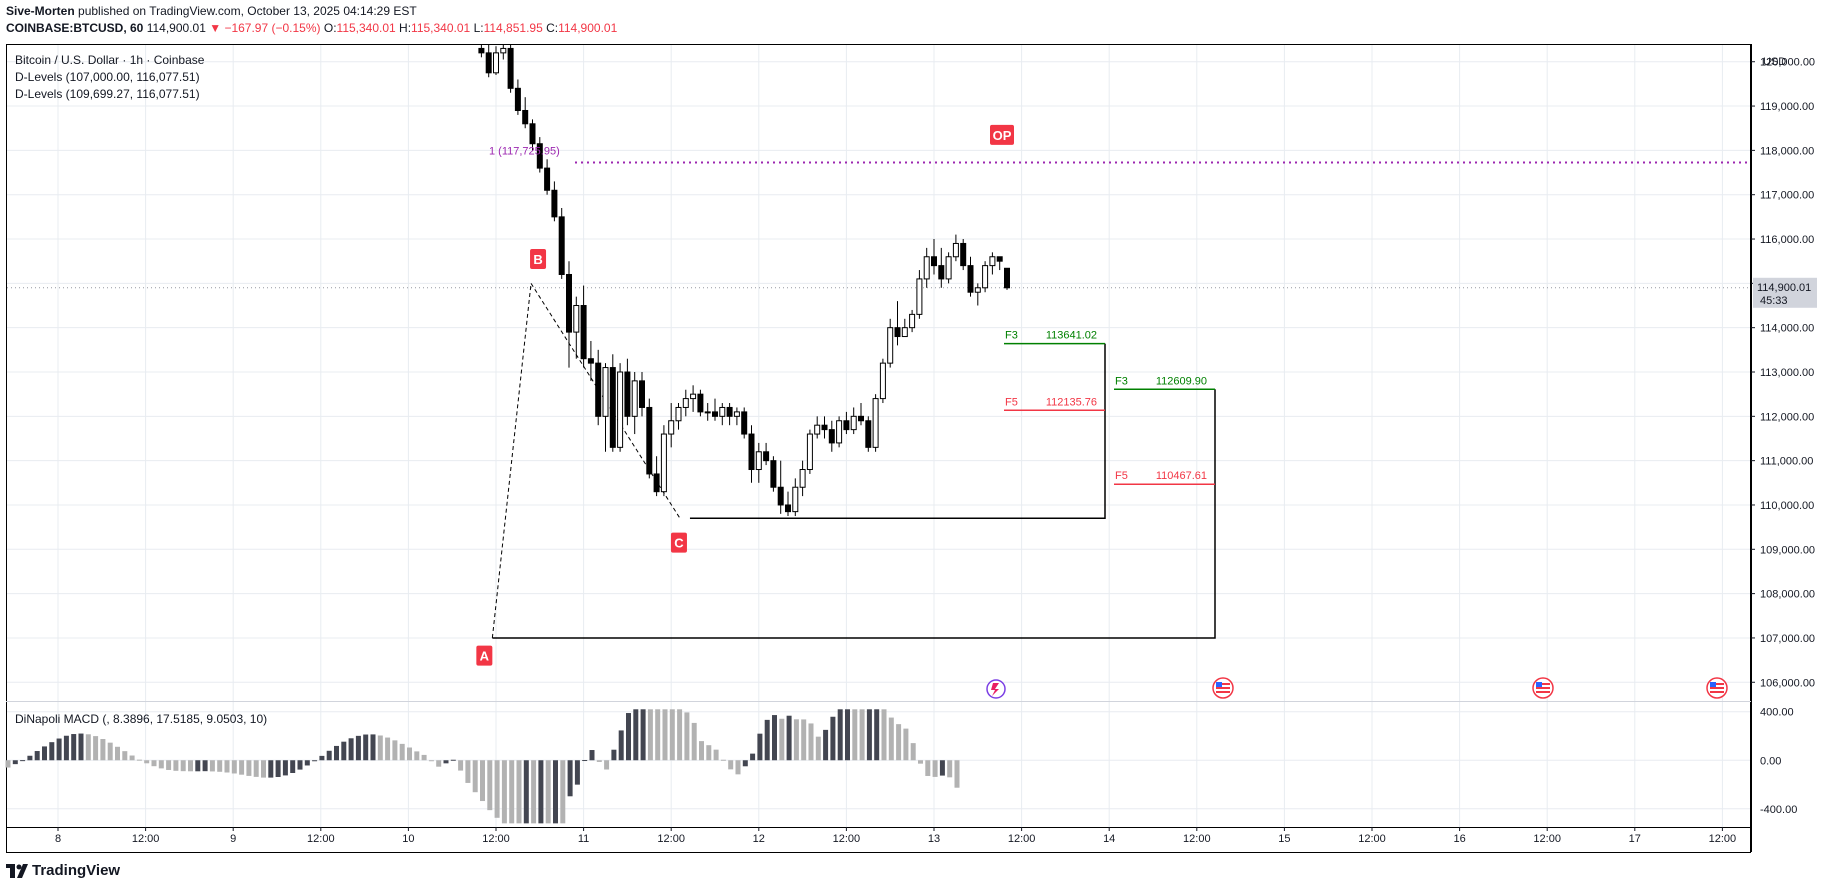  What do you see at coordinates (1785, 292) in the screenshot?
I see `last-price-marker` at bounding box center [1785, 292].